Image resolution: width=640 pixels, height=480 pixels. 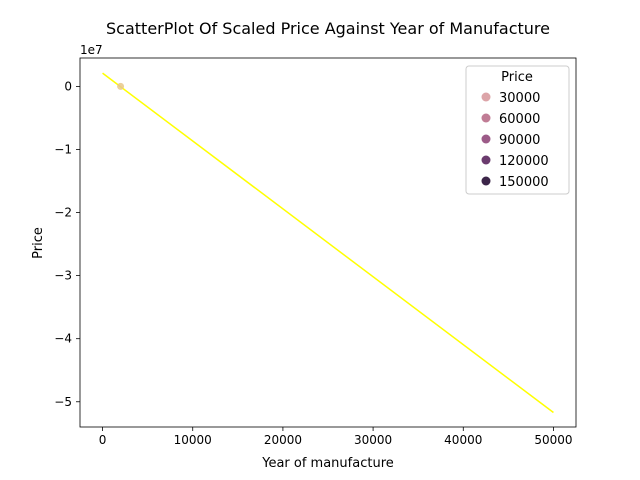 I want to click on legend-label: 90000, so click(x=519, y=140).